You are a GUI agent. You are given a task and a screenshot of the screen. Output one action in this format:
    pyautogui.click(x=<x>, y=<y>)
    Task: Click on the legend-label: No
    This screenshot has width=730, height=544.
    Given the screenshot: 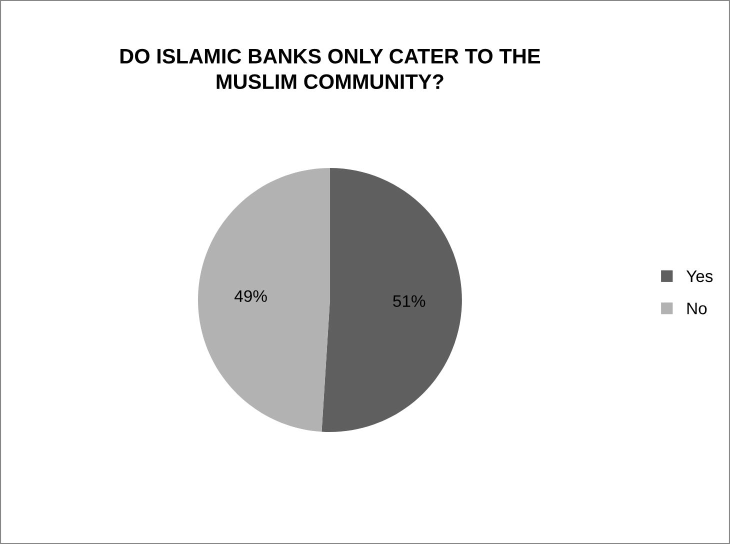 What is the action you would take?
    pyautogui.click(x=697, y=308)
    